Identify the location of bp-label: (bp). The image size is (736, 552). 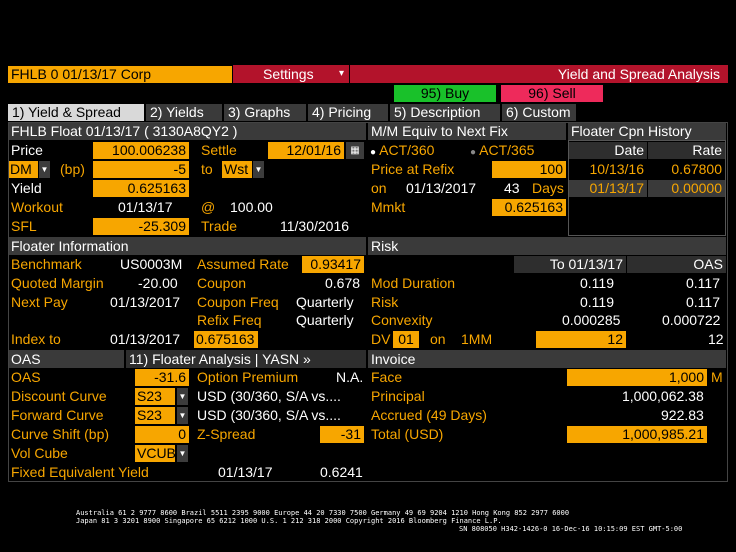
(72, 169).